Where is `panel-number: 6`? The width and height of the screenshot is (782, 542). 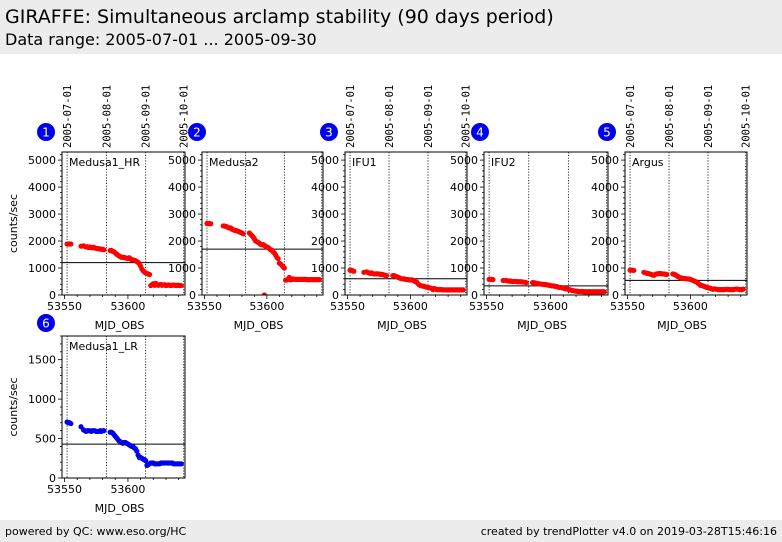 panel-number: 6 is located at coordinates (46, 324).